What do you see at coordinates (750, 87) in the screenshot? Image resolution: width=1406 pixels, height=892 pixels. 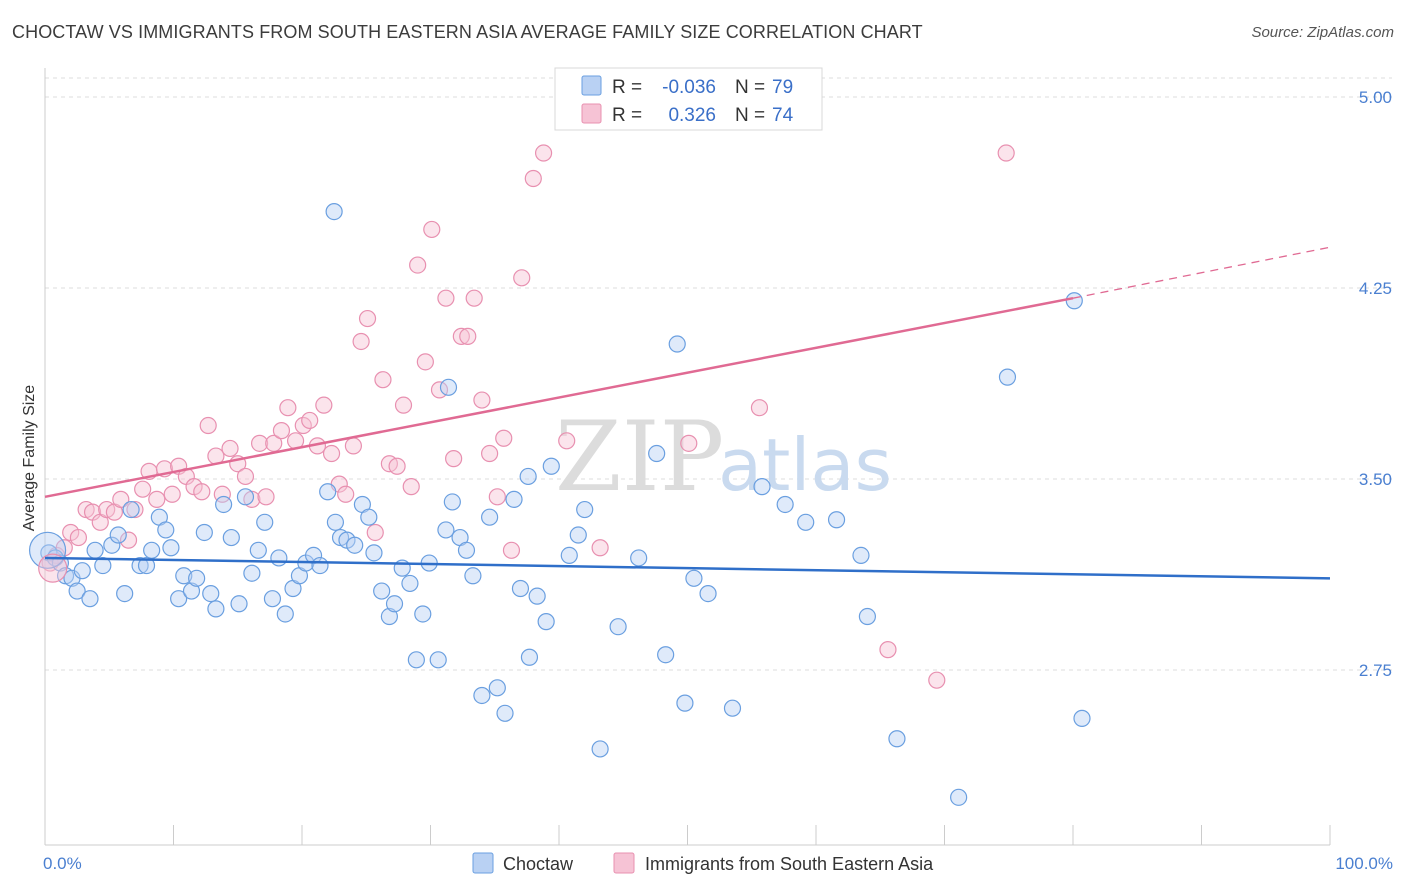 I see `legend-n-label-1: N =` at bounding box center [750, 87].